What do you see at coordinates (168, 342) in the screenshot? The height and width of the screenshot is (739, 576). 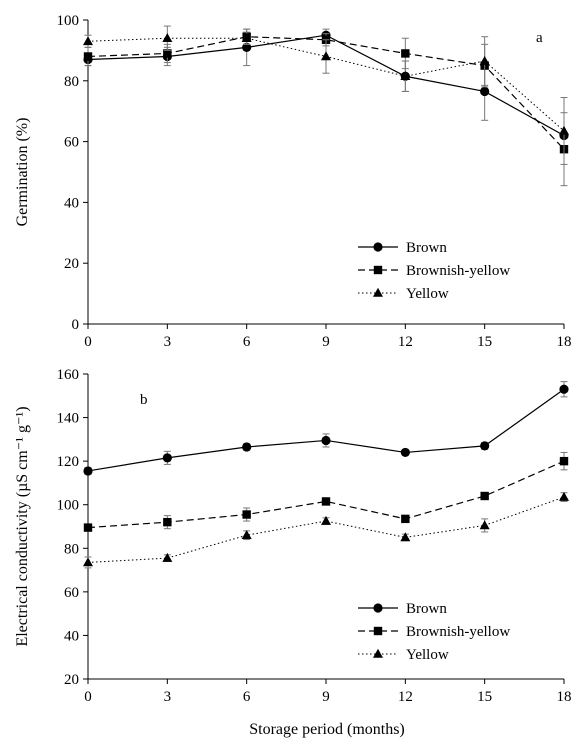 I see `panel-a-x-tick-label: 3` at bounding box center [168, 342].